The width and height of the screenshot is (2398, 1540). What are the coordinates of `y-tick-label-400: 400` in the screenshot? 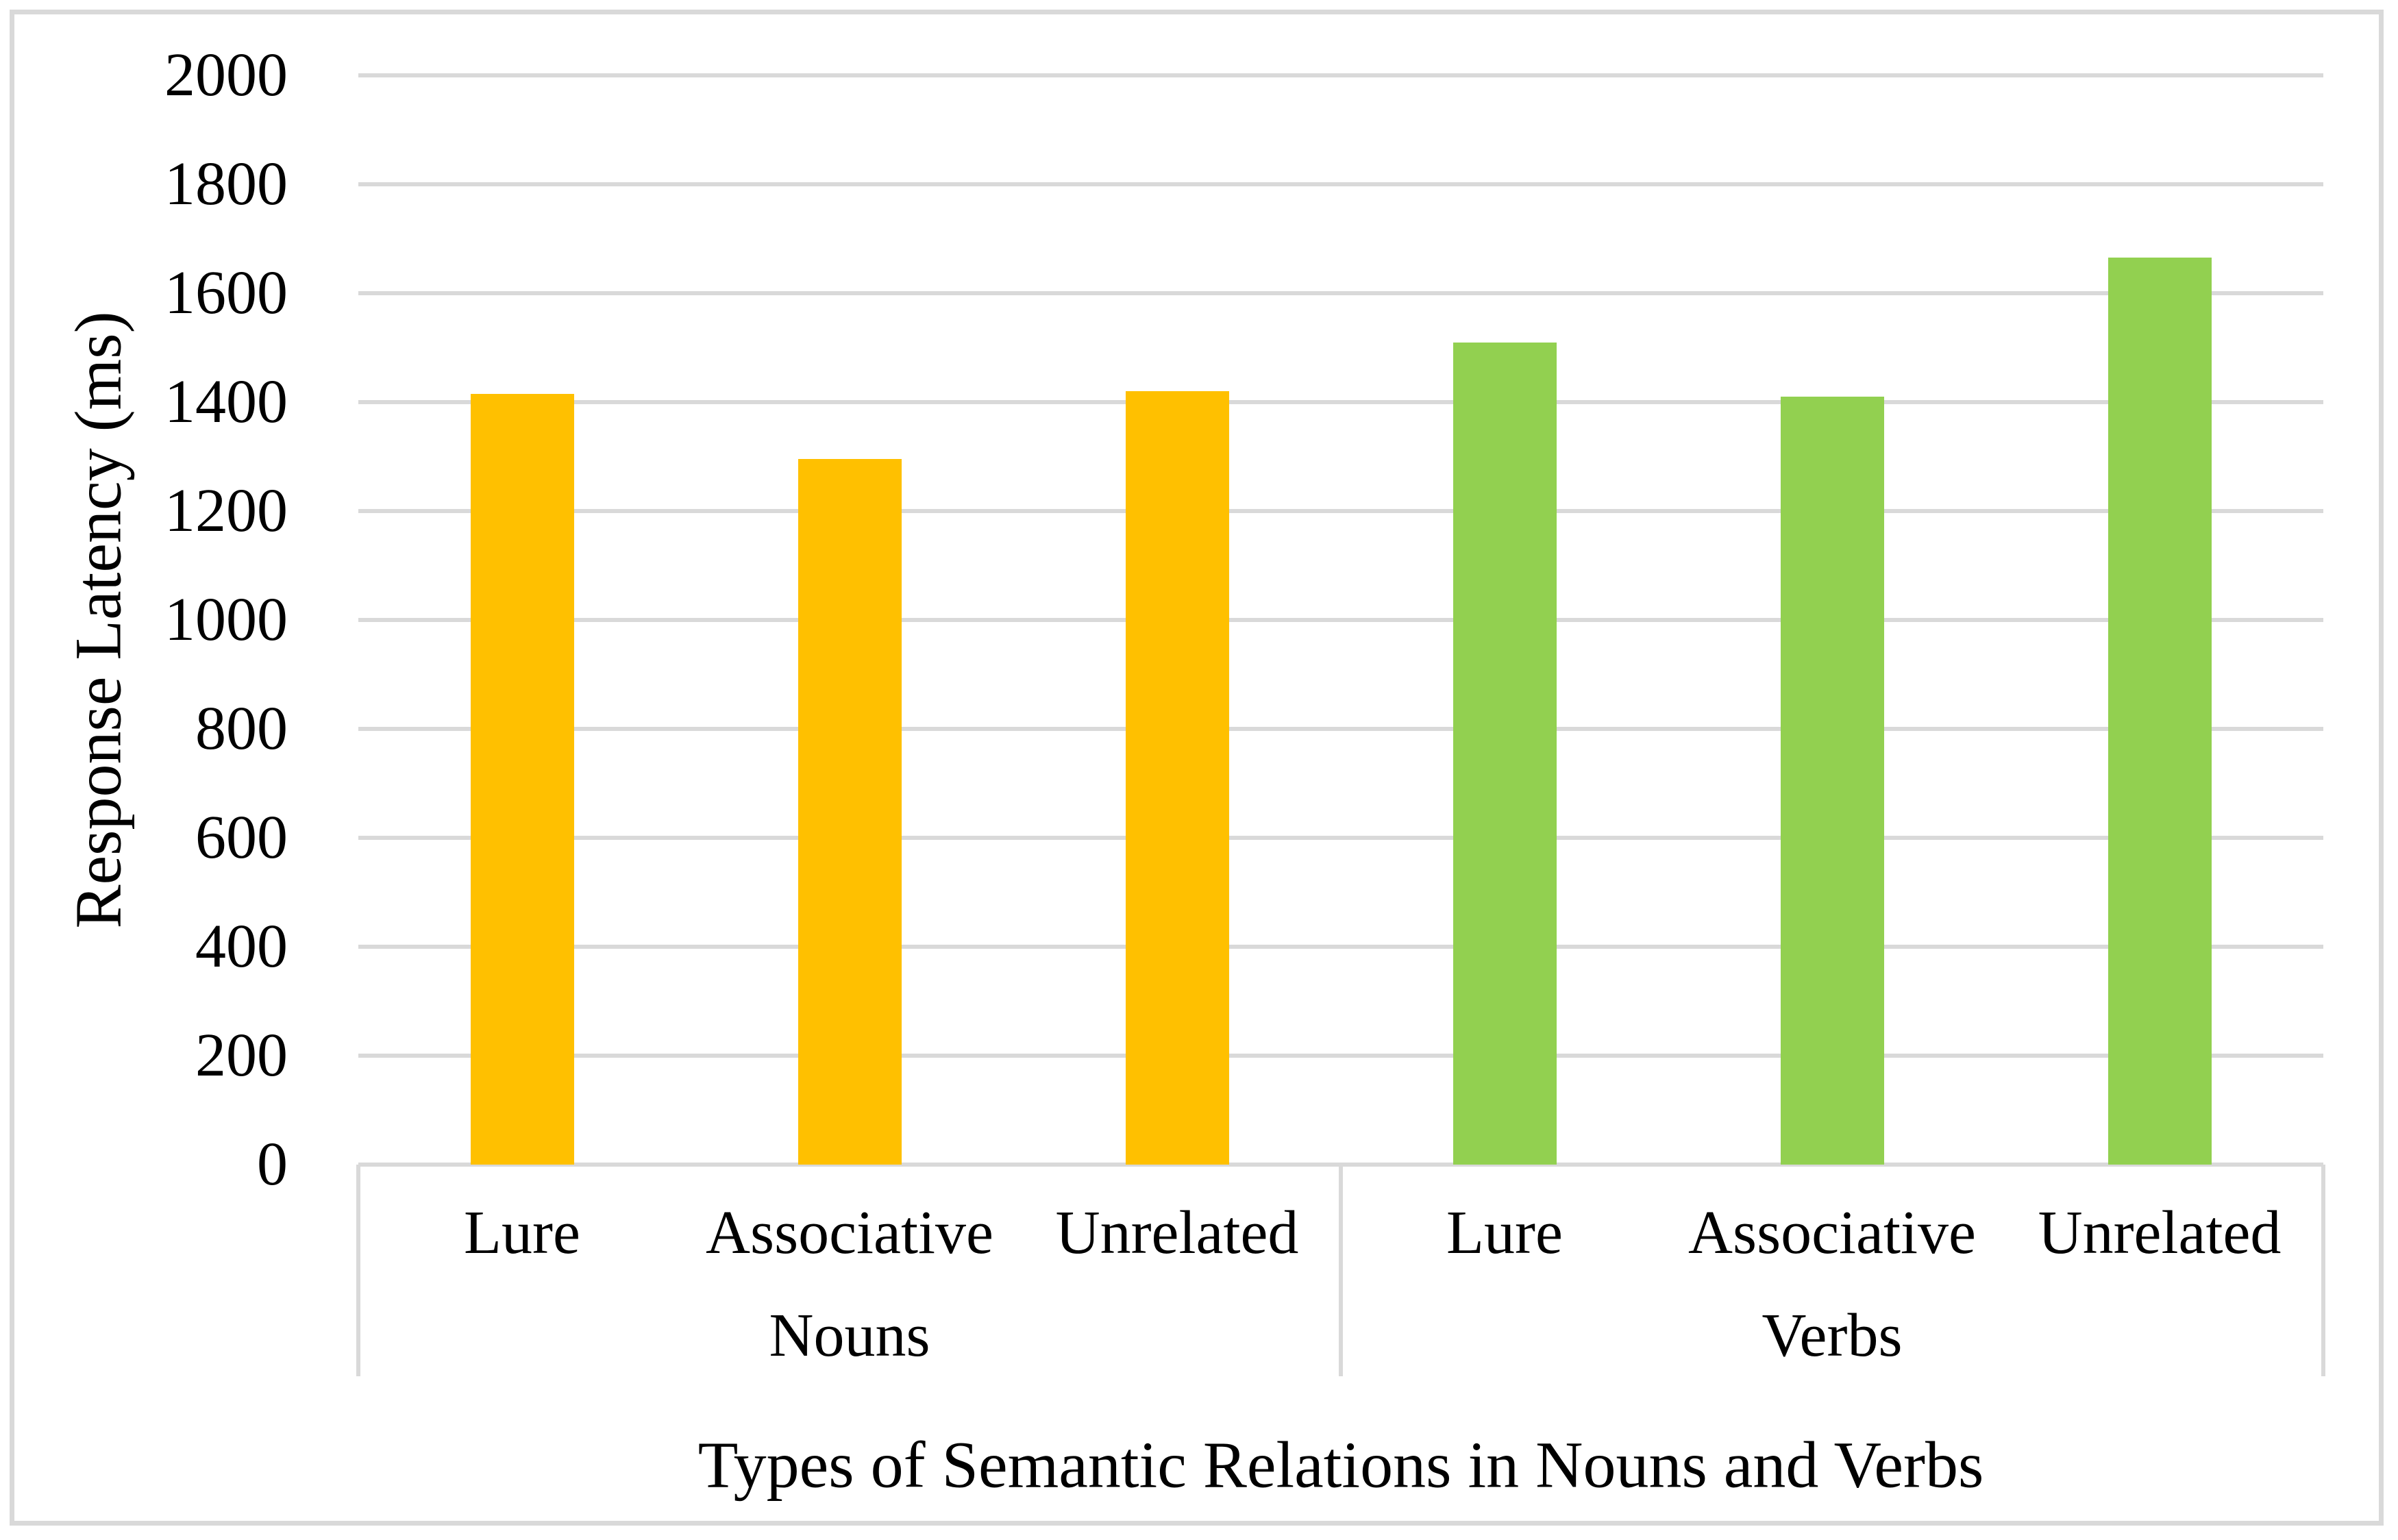 It's located at (241, 946).